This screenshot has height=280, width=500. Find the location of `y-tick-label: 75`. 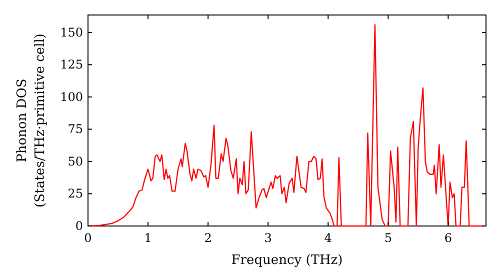

y-tick-label: 75 is located at coordinates (75, 129).